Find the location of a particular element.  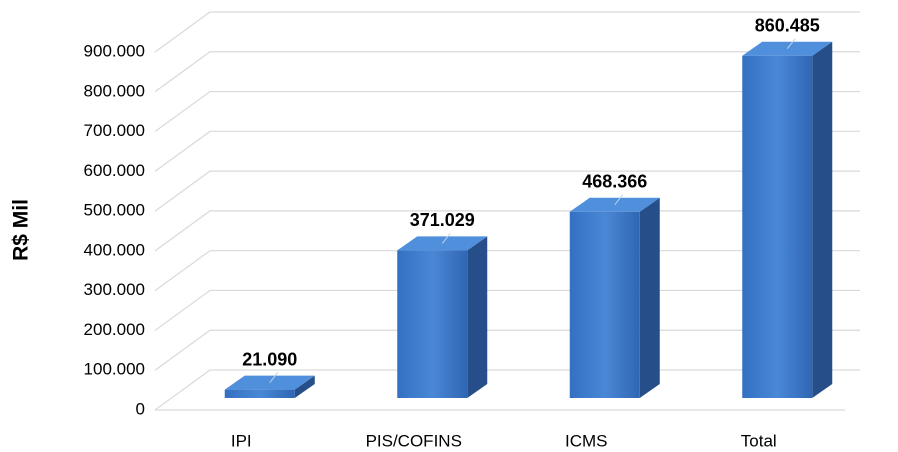

value-label: 21.090 is located at coordinates (269, 359).